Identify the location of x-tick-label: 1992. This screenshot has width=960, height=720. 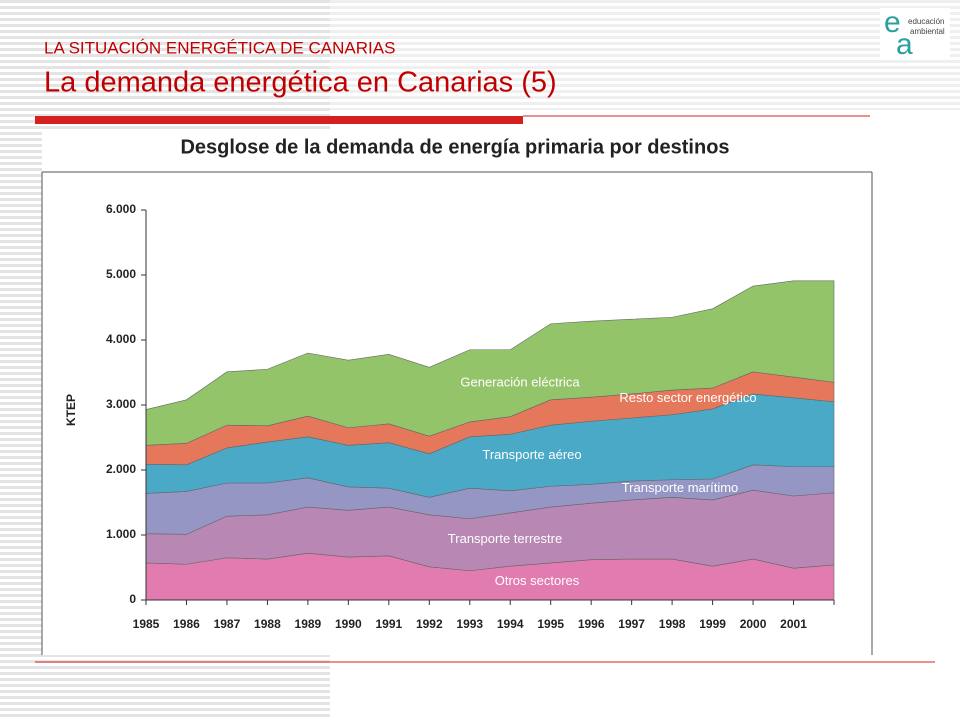
(429, 624).